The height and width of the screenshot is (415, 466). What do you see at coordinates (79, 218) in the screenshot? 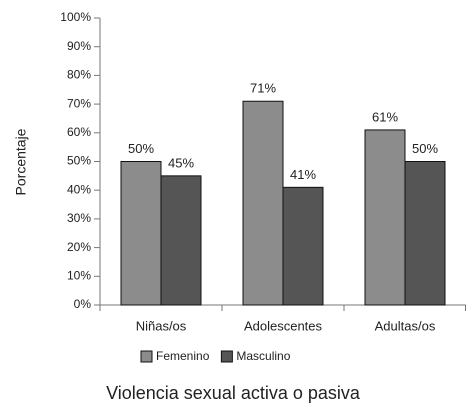
I see `y-tick-label: 30%` at bounding box center [79, 218].